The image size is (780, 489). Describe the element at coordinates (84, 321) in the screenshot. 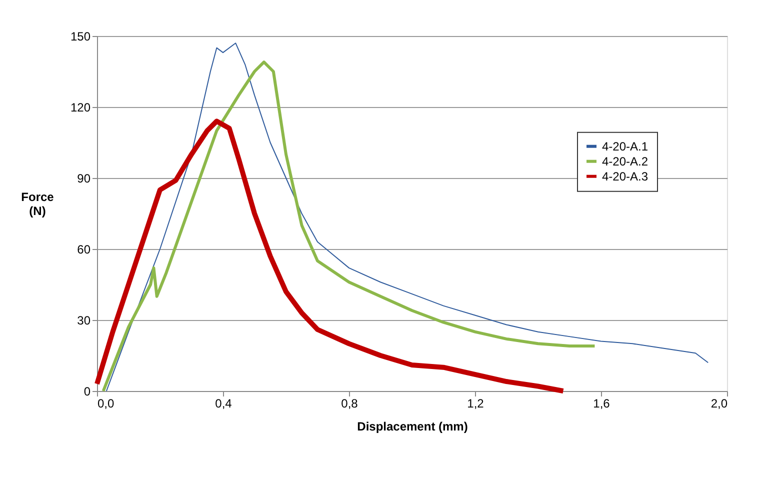

I see `y-tick-label: 30` at that location.